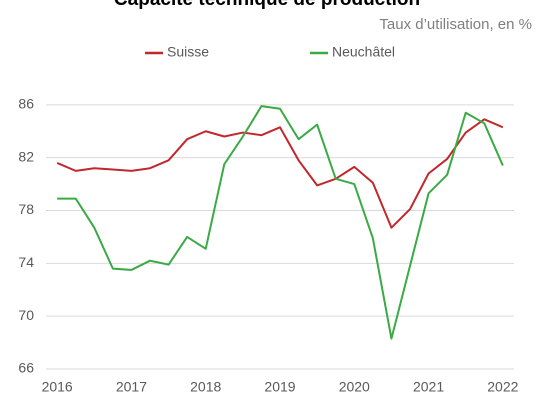  What do you see at coordinates (428, 387) in the screenshot?
I see `x-tick-label: 2021` at bounding box center [428, 387].